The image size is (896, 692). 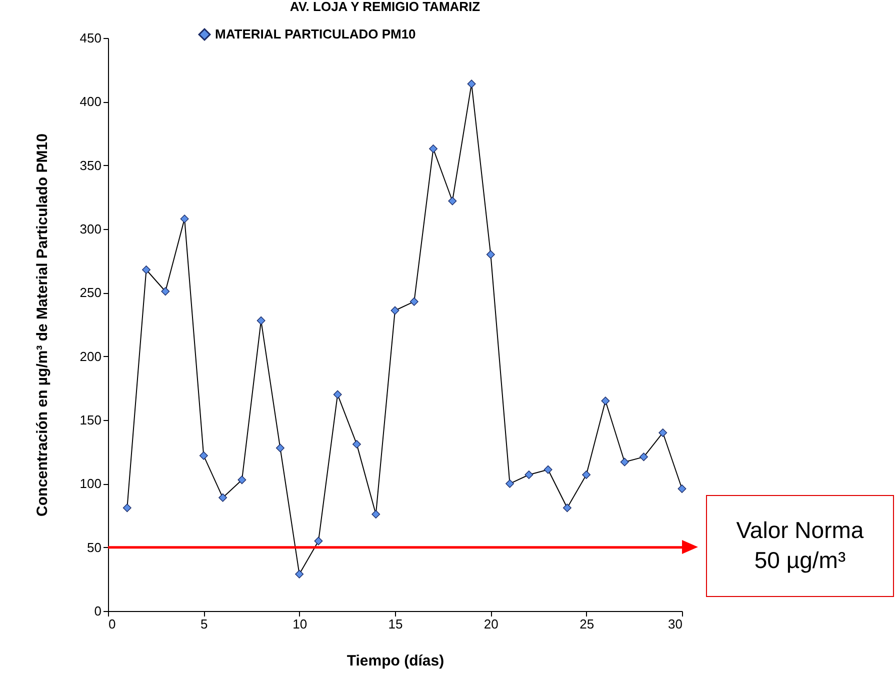 What do you see at coordinates (315, 34) in the screenshot?
I see `legend-label: MATERIAL PARTICULADO PM10` at bounding box center [315, 34].